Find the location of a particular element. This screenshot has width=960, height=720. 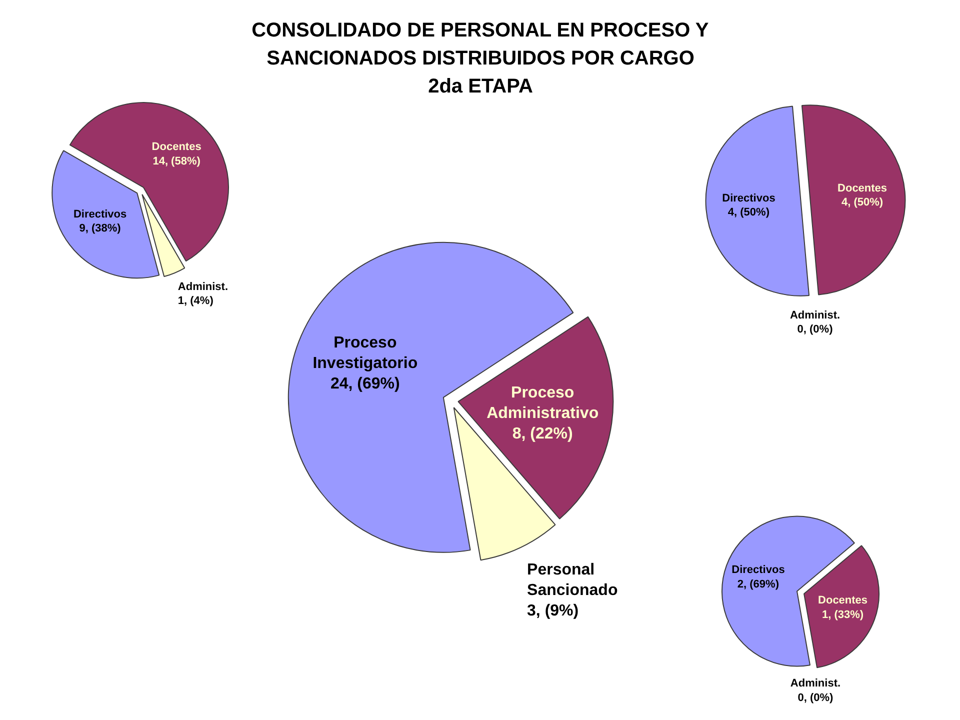

data-label: 8, (22%) is located at coordinates (542, 433).